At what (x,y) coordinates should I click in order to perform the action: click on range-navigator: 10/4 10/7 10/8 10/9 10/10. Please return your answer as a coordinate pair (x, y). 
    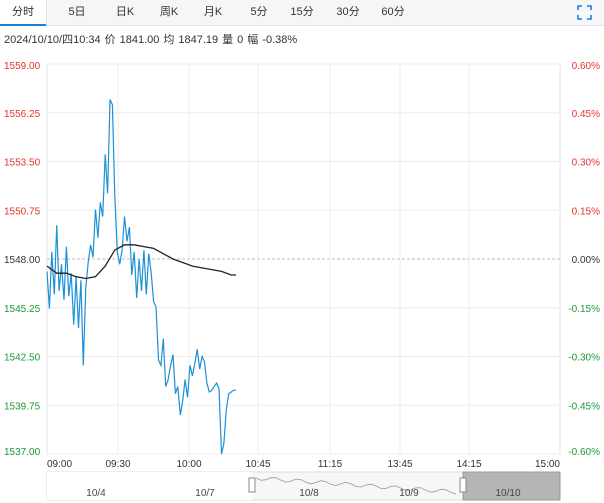
    Looking at the image, I should click on (303, 486).